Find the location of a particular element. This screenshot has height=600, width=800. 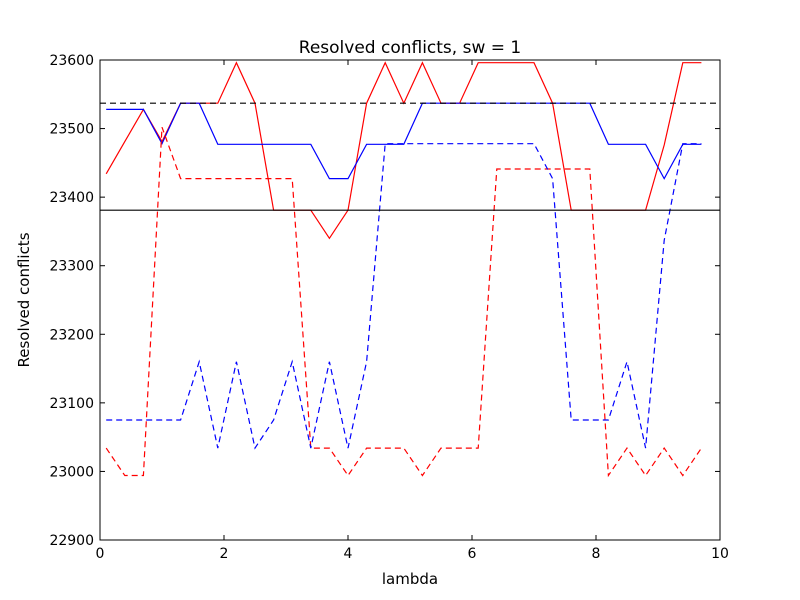

y-tick-label: 23200 is located at coordinates (71, 335).